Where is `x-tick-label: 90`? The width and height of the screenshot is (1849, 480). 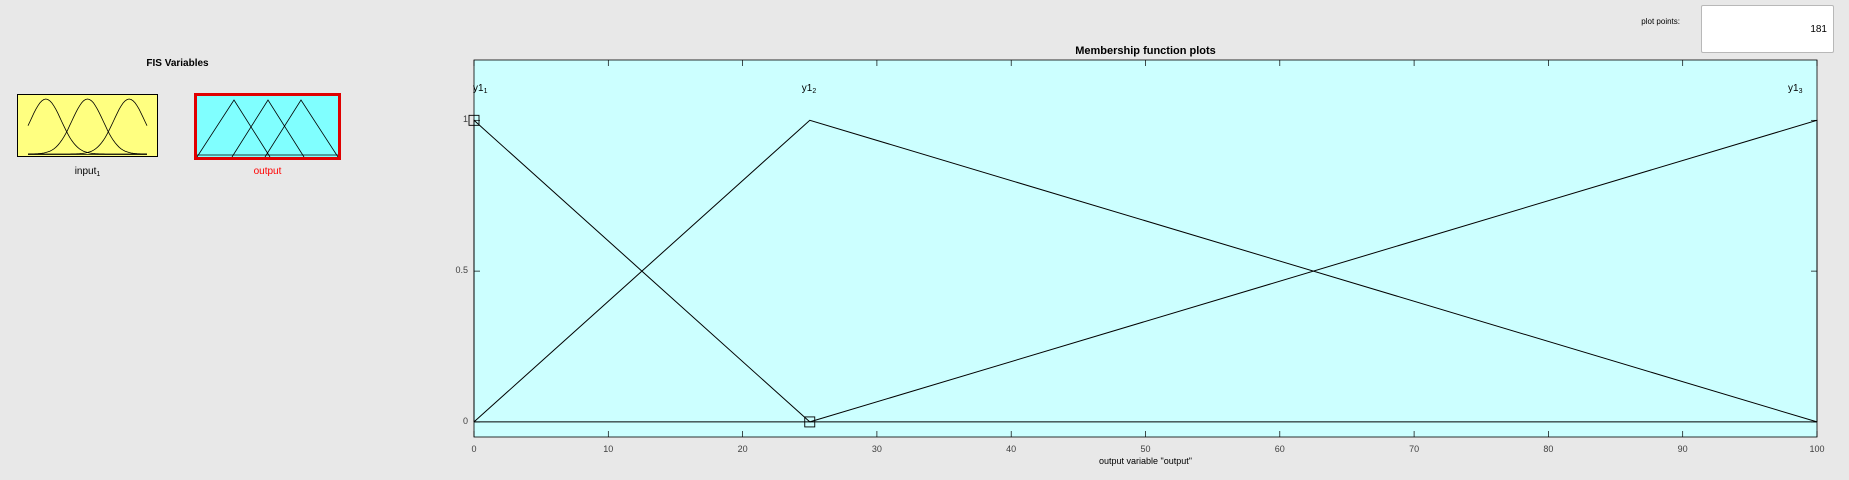 x-tick-label: 90 is located at coordinates (1682, 449).